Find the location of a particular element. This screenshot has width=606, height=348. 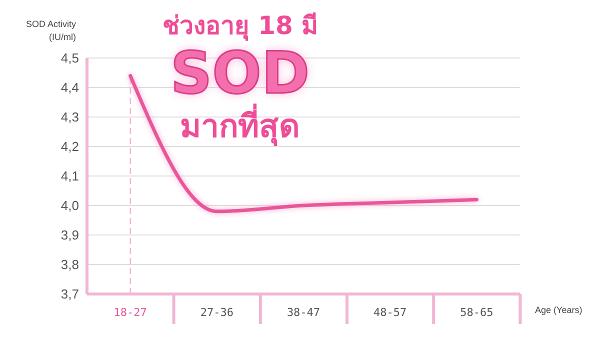

x-tick-label: 58-65 is located at coordinates (477, 312).